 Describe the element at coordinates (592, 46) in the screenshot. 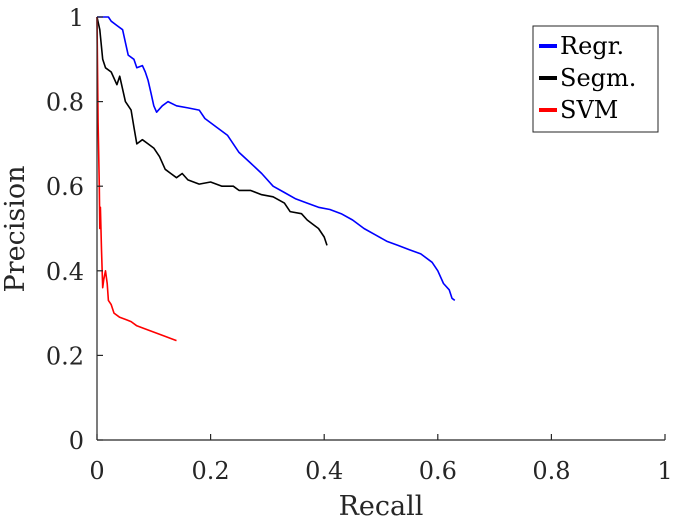

I see `legend-label: Regr.` at that location.